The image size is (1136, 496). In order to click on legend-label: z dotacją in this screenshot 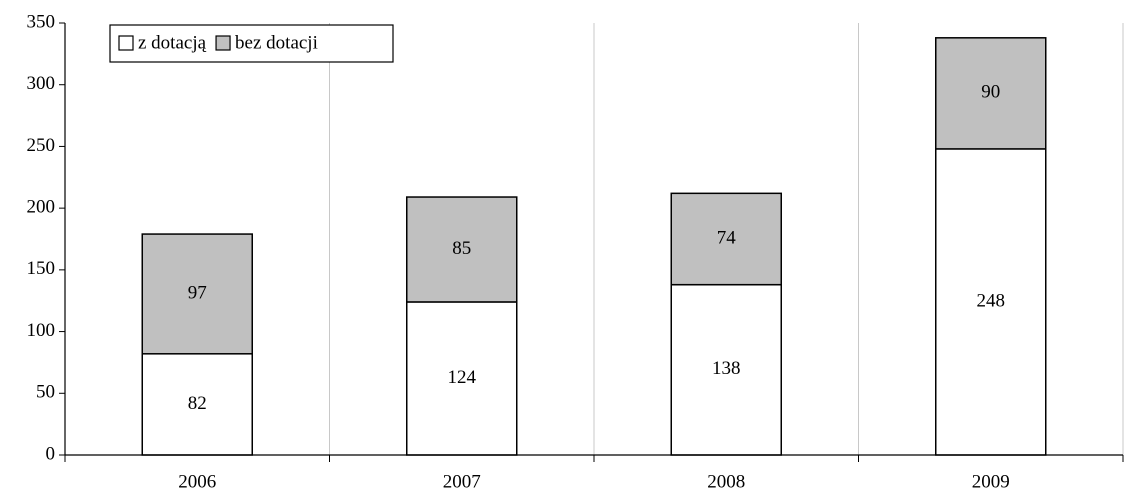, I will do `click(172, 42)`.